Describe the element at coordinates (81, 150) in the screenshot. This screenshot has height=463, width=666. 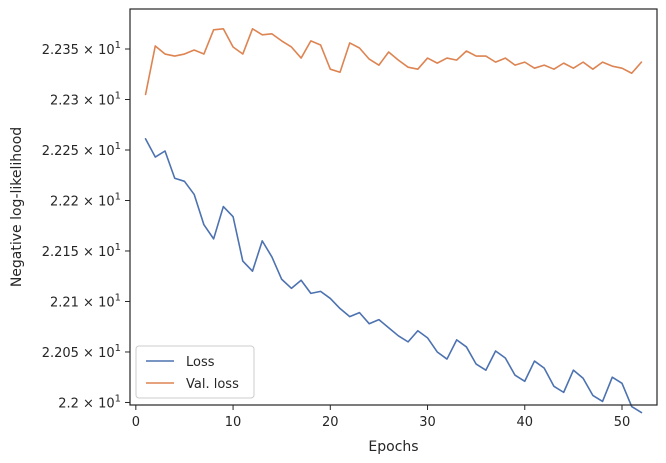
I see `y-tick-label: 2.225 × 10¹` at that location.